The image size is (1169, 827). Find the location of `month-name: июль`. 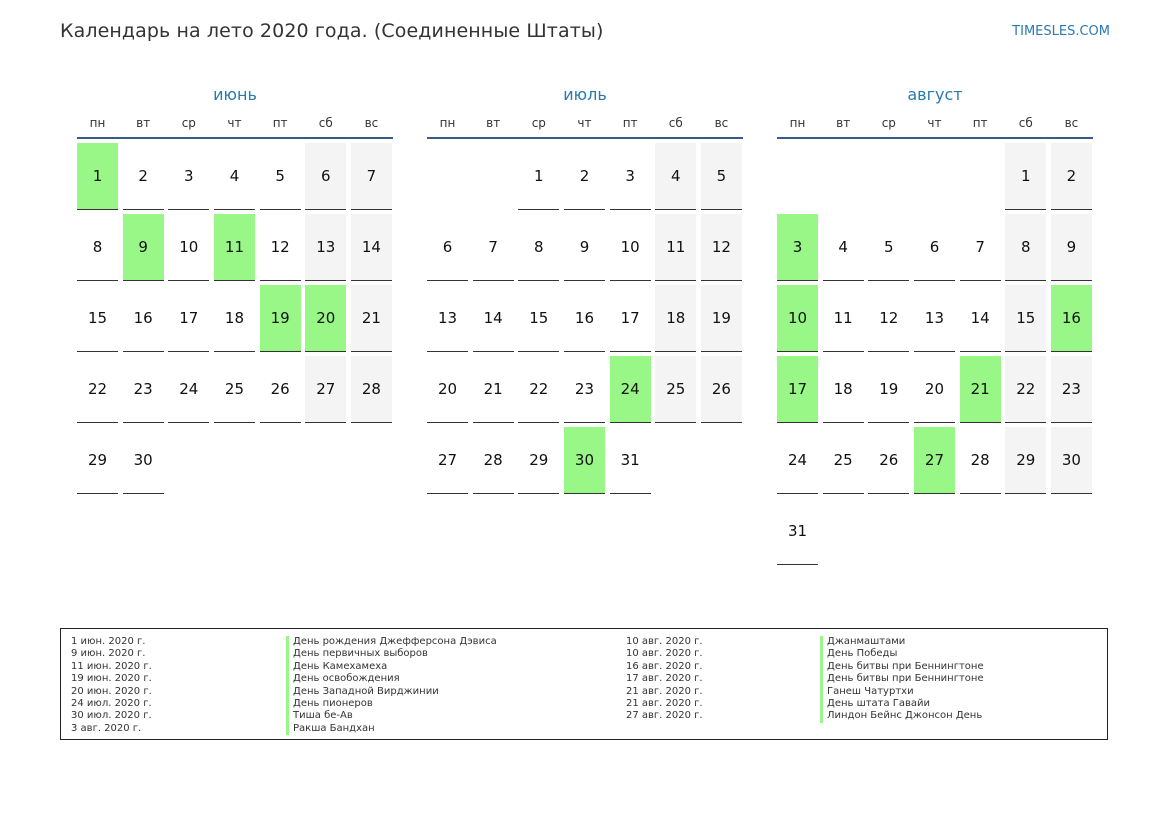

month-name: июль is located at coordinates (585, 94).